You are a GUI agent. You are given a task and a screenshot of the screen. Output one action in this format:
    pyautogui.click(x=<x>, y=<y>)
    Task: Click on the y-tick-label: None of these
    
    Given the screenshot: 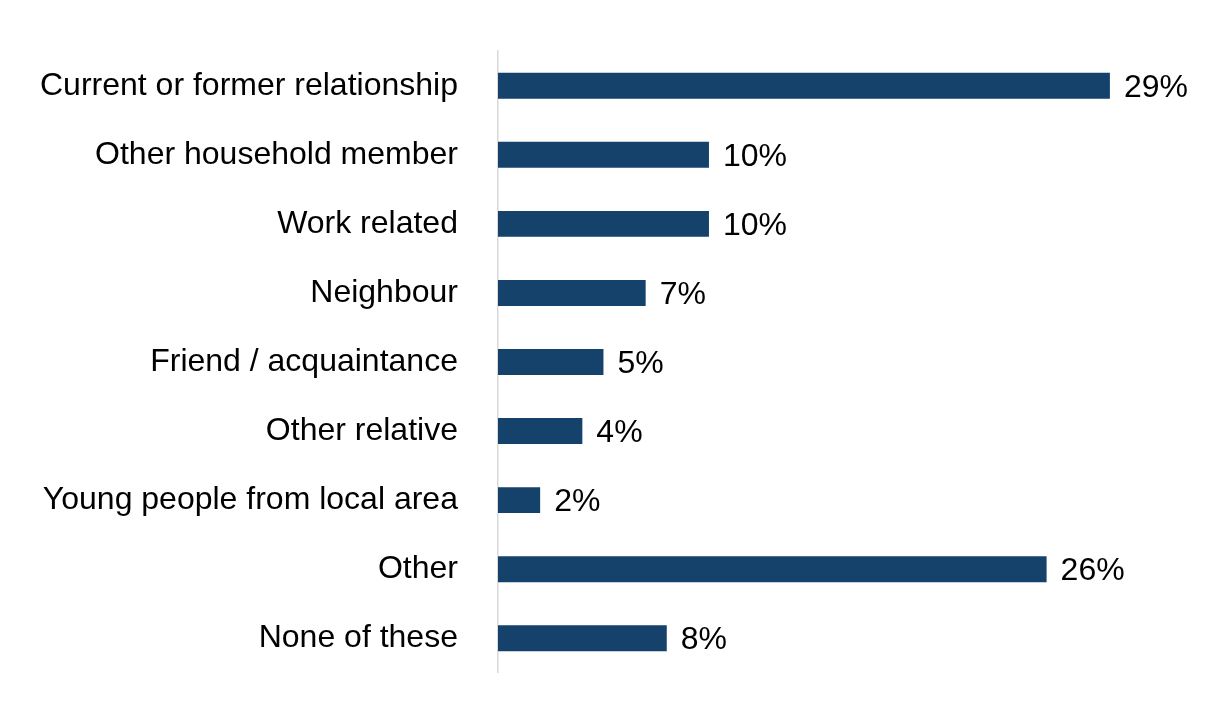 What is the action you would take?
    pyautogui.click(x=358, y=636)
    